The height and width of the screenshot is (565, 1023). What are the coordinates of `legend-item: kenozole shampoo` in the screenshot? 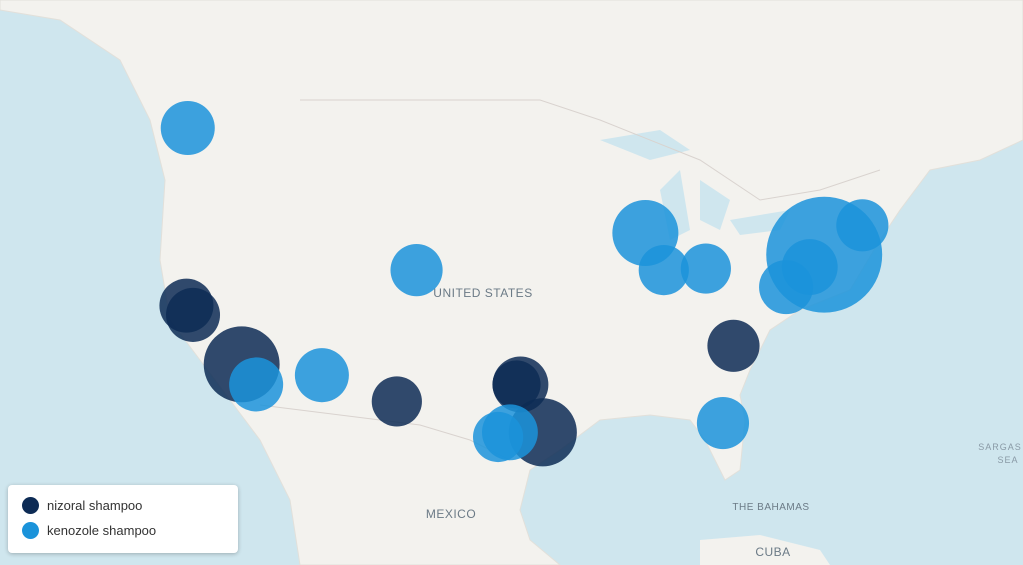 It's located at (89, 530).